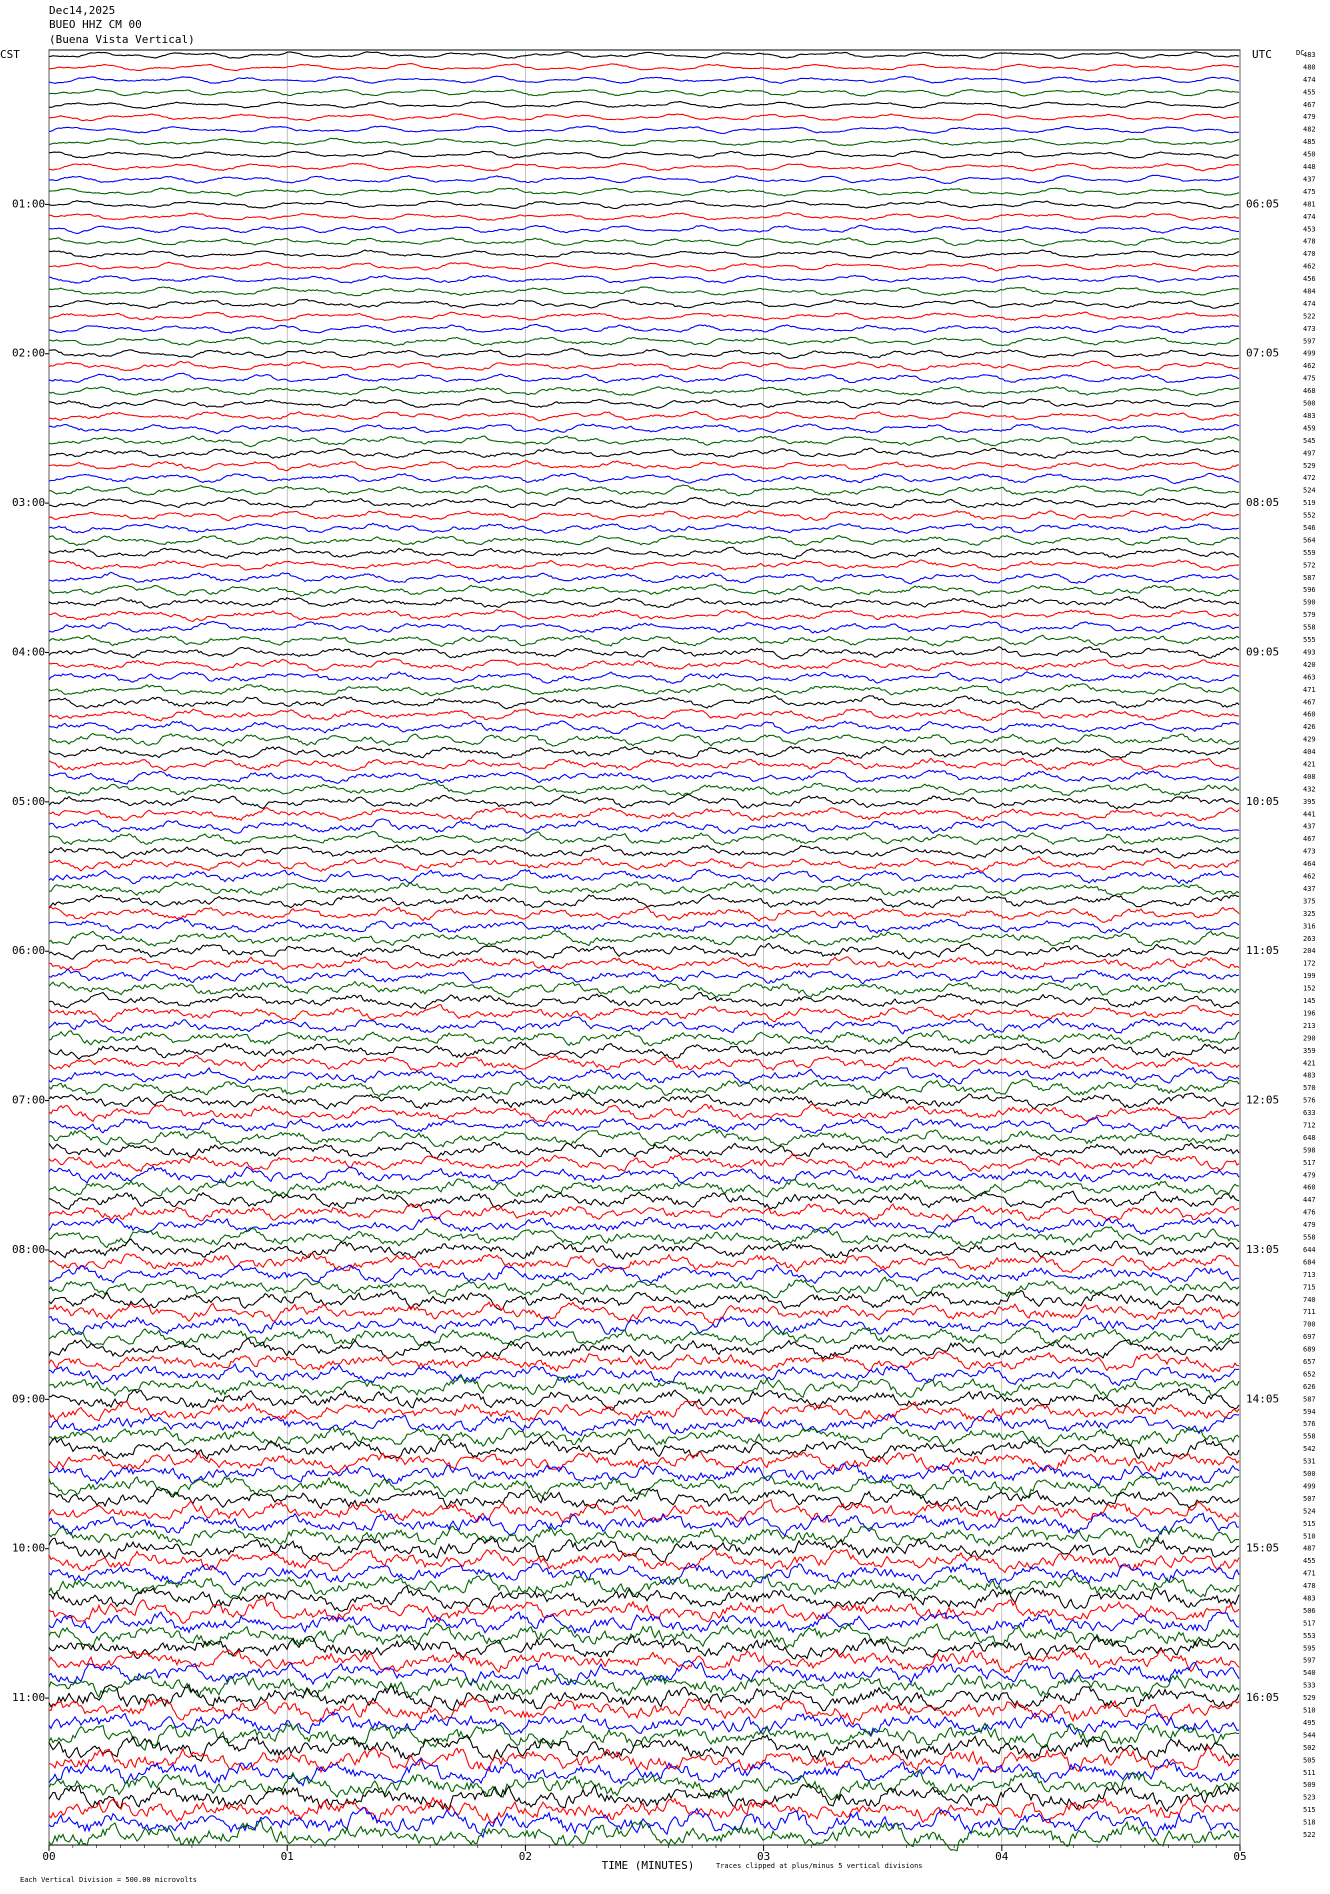  Describe the element at coordinates (1309, 1686) in the screenshot. I see `trace-count: 533` at that location.